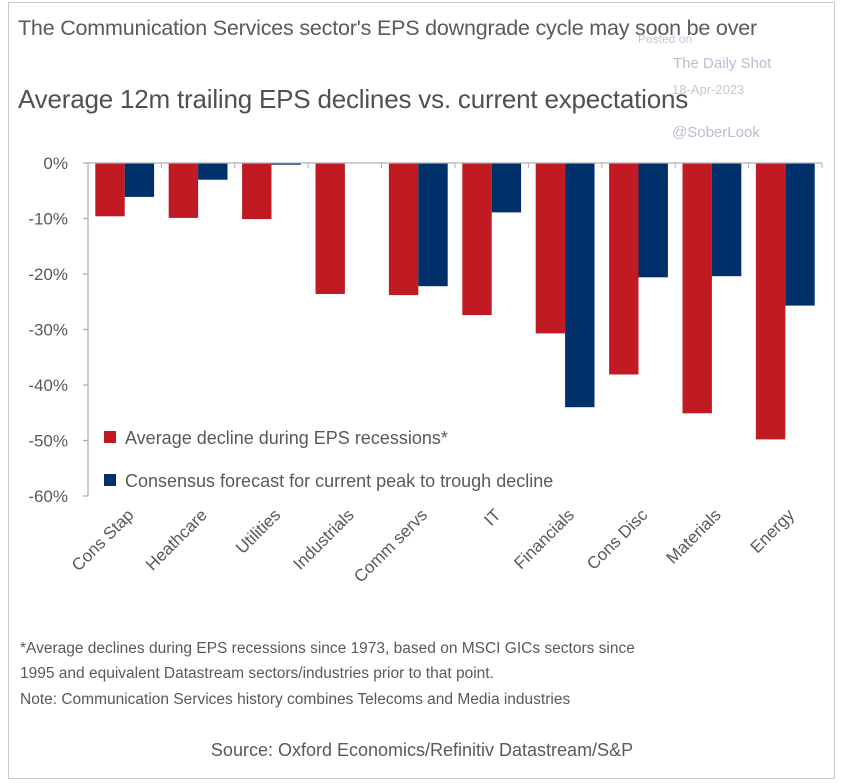  What do you see at coordinates (773, 531) in the screenshot?
I see `x-tick-label: Energy` at bounding box center [773, 531].